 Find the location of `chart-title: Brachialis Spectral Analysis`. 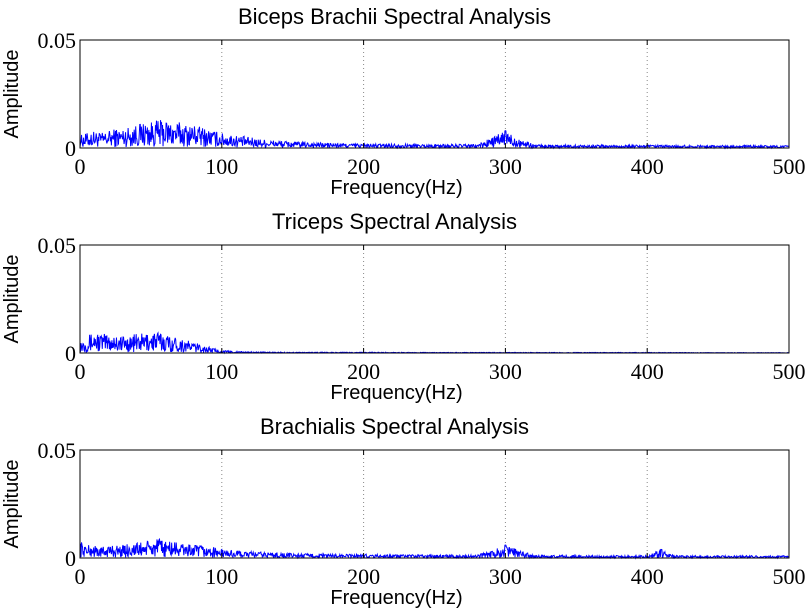

chart-title: Brachialis Spectral Analysis is located at coordinates (394, 426).